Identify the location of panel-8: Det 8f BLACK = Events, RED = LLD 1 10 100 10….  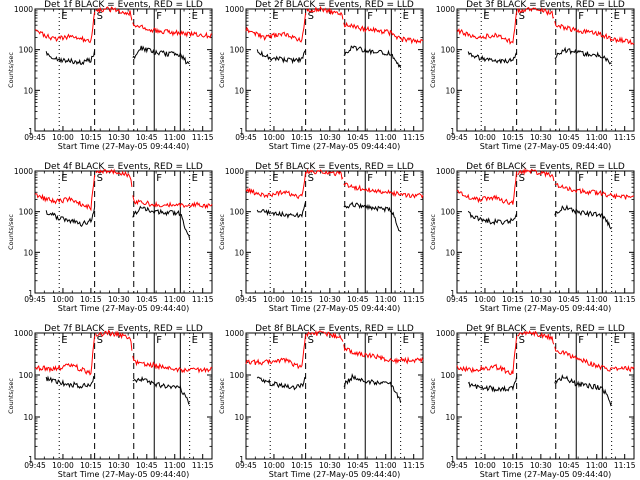
(321, 401).